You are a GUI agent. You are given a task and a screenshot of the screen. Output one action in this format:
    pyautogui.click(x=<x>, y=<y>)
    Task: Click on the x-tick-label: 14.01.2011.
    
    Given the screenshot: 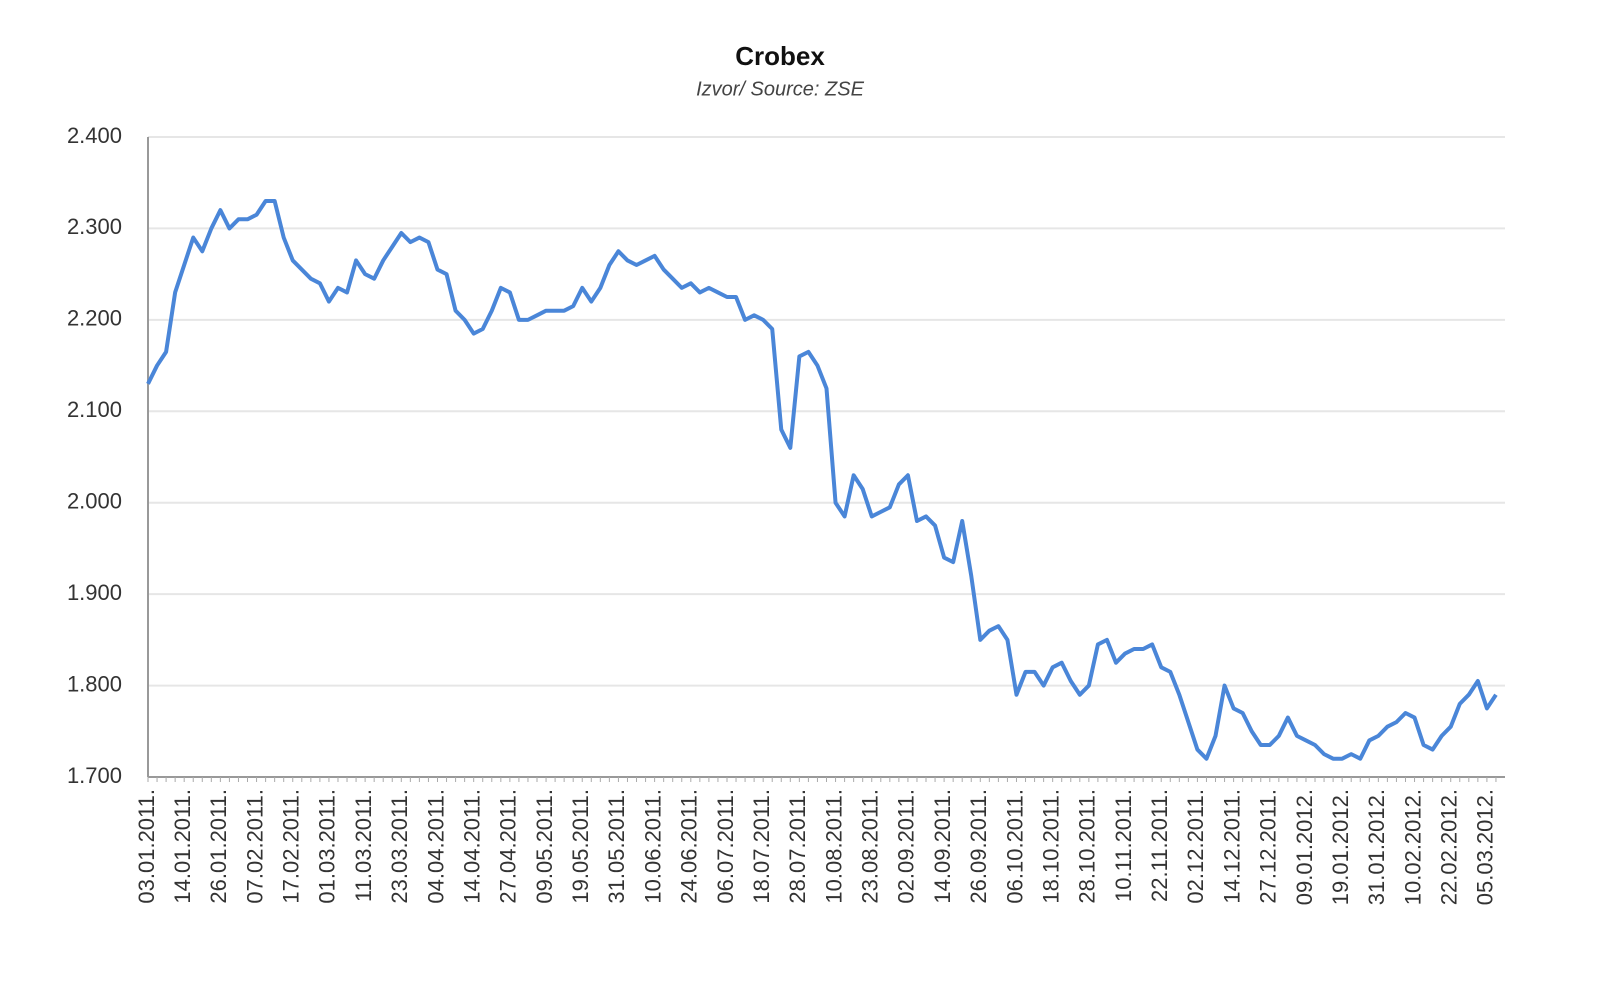 What is the action you would take?
    pyautogui.click(x=182, y=846)
    